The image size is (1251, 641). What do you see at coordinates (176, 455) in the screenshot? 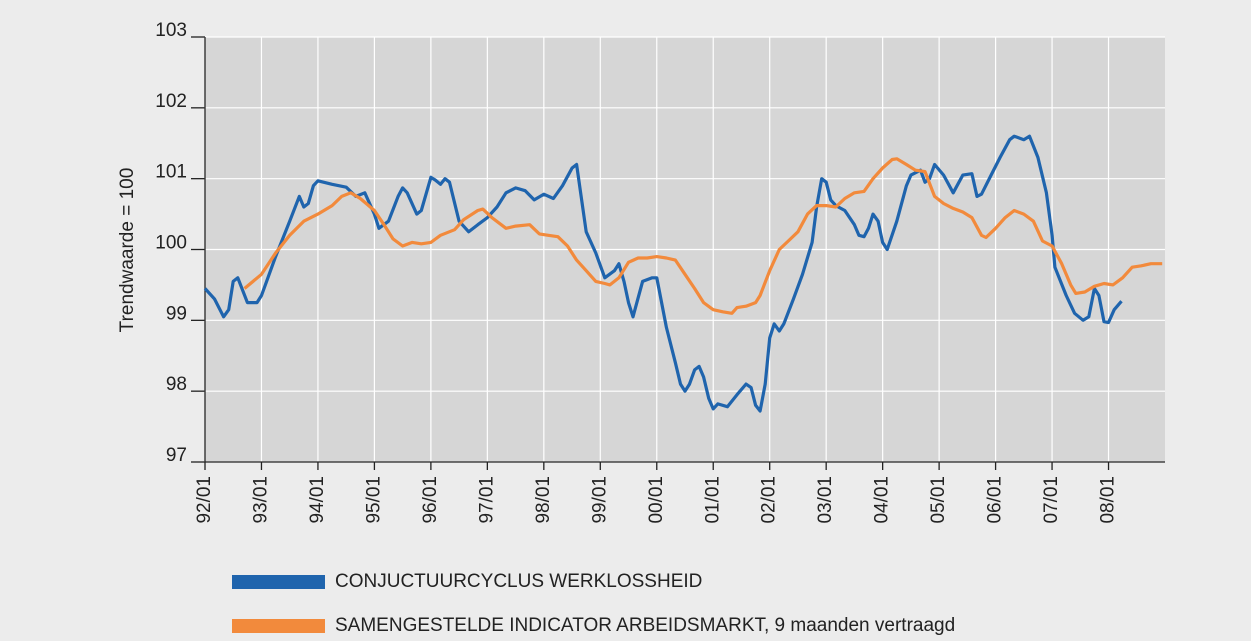
I see `y-tick-label: 97` at bounding box center [176, 455].